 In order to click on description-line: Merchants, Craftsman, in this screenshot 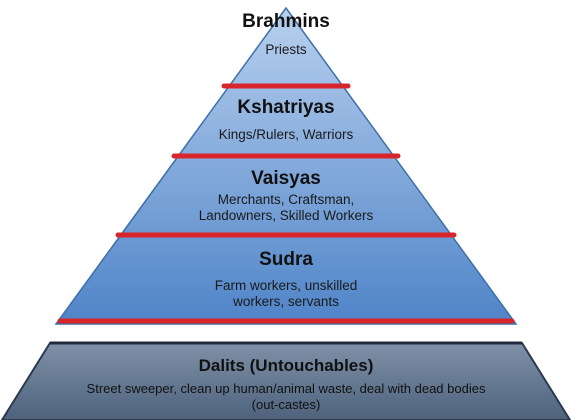, I will do `click(286, 199)`.